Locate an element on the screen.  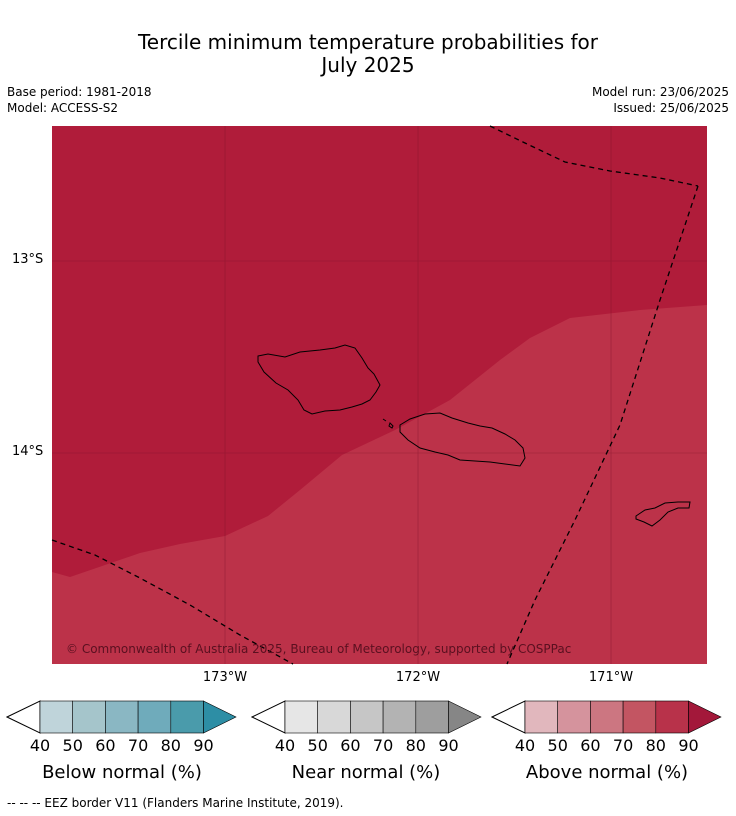
tick-above-70: 70 is located at coordinates (623, 745).